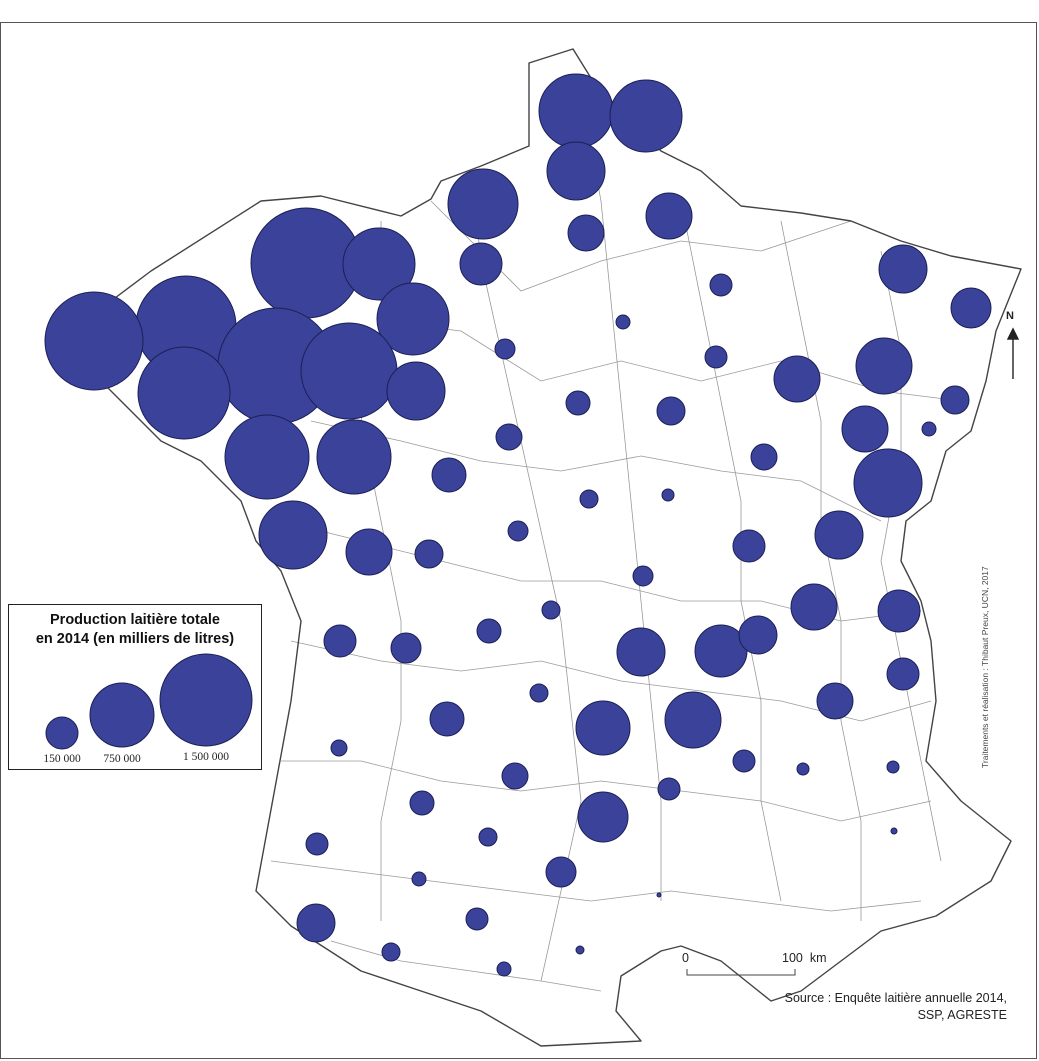 The height and width of the screenshot is (1061, 1039). I want to click on legend-circle-small, so click(62, 733).